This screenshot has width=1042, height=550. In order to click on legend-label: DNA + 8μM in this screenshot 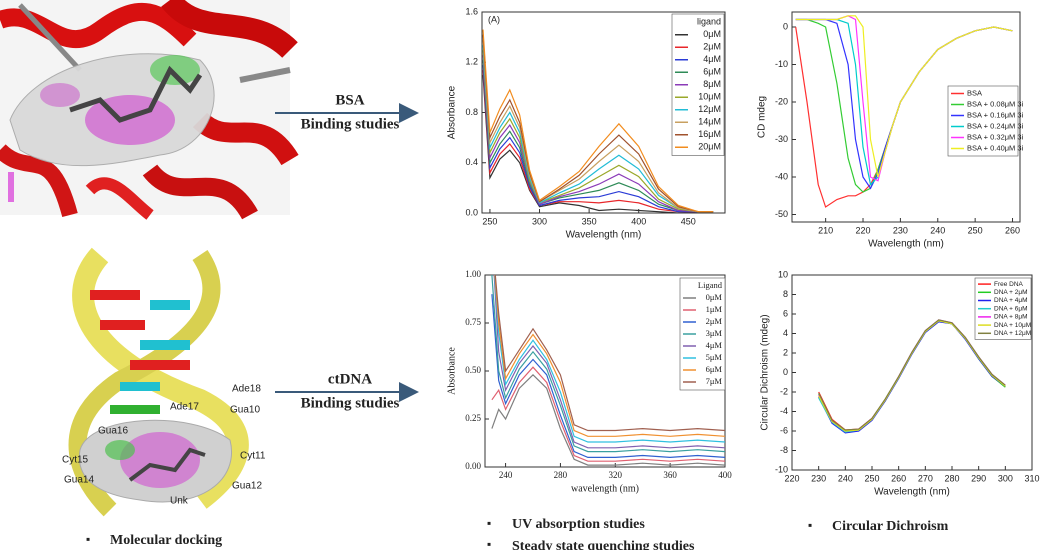, I will do `click(1011, 317)`.